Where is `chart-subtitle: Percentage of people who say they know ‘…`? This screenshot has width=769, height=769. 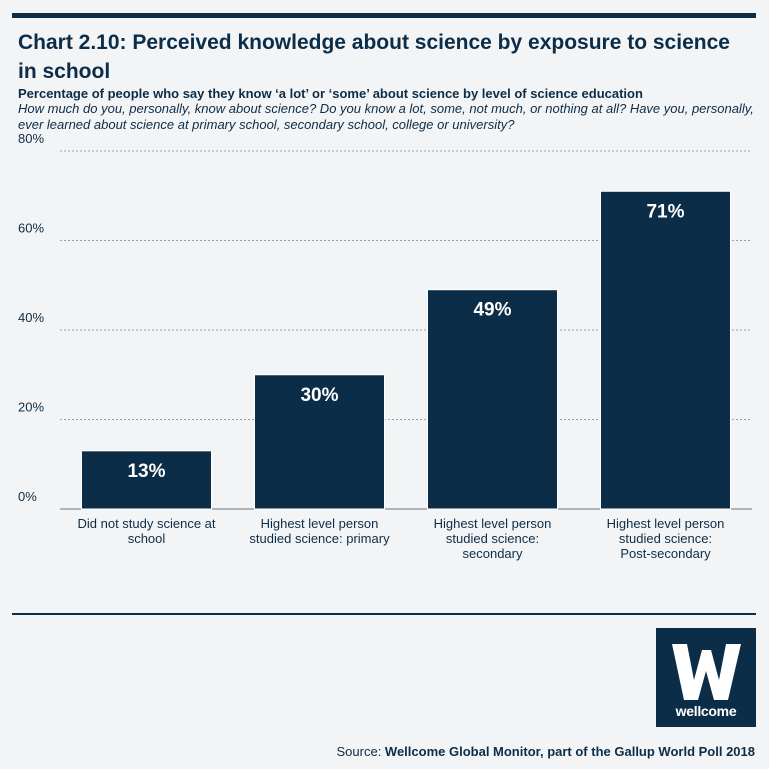 chart-subtitle: Percentage of people who say they know ‘… is located at coordinates (330, 93).